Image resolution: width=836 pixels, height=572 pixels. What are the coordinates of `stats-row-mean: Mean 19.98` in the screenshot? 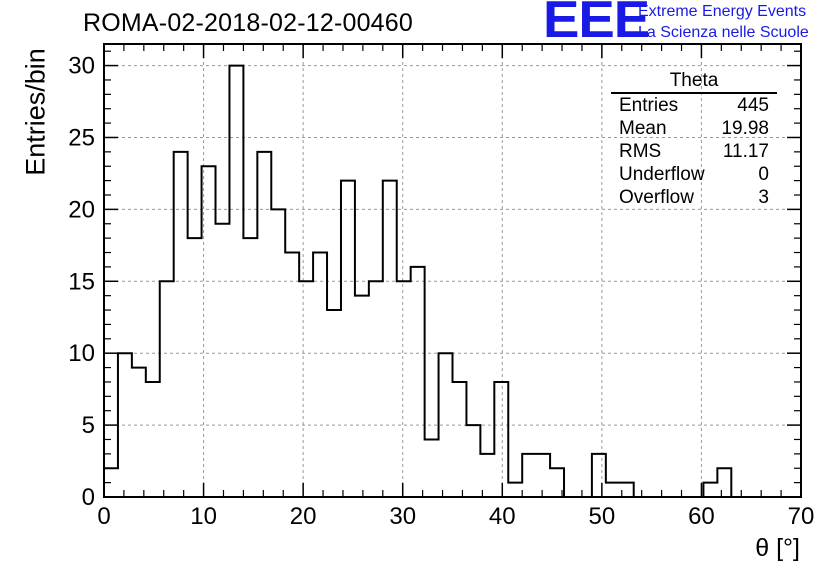 It's located at (694, 128).